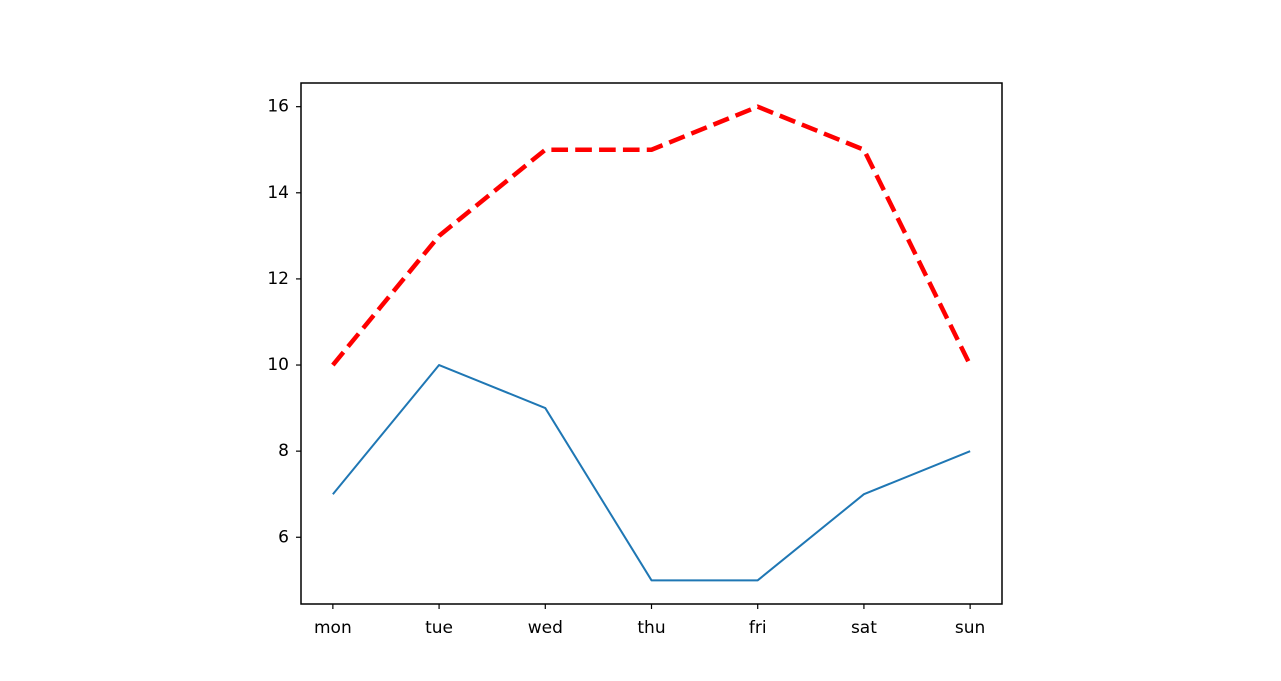  I want to click on y-tick-label: 12, so click(278, 279).